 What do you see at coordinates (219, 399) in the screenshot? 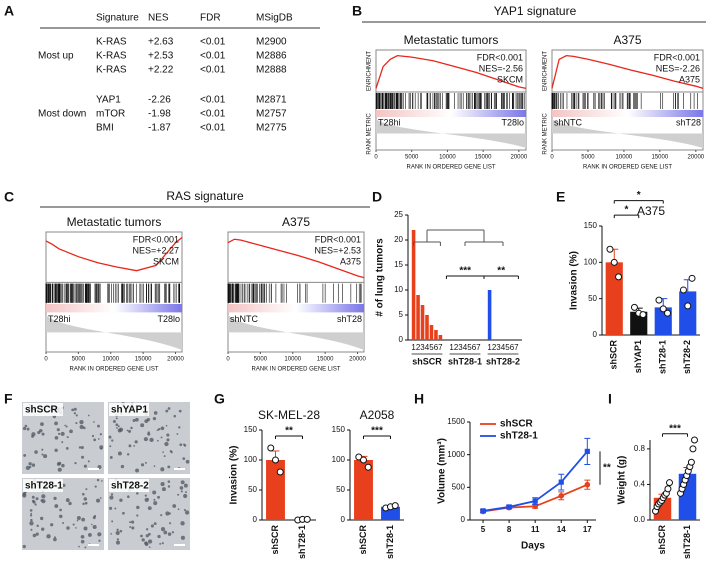
I see `panel-label: G` at bounding box center [219, 399].